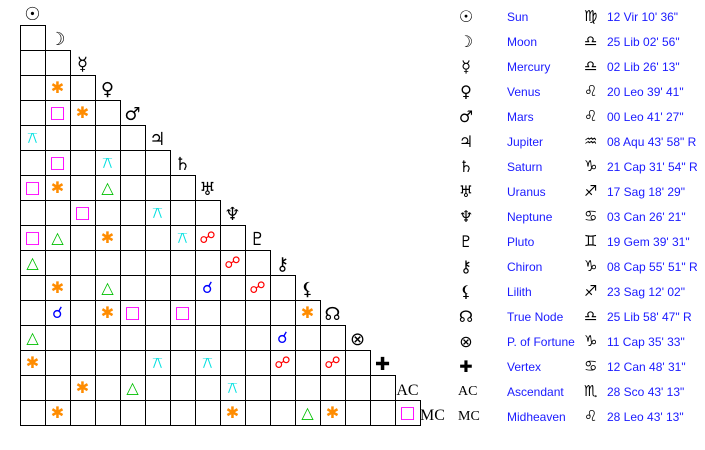 The width and height of the screenshot is (705, 450). I want to click on planet-position: 25 Lib 58' 47" R, so click(649, 317).